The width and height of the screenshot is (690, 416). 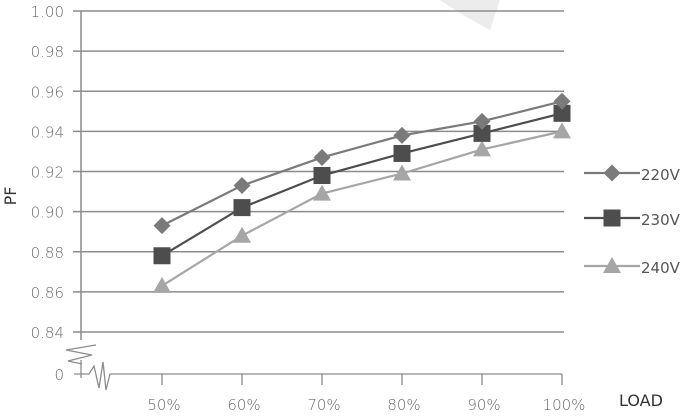 What do you see at coordinates (564, 405) in the screenshot?
I see `x-tick-label: 100%` at bounding box center [564, 405].